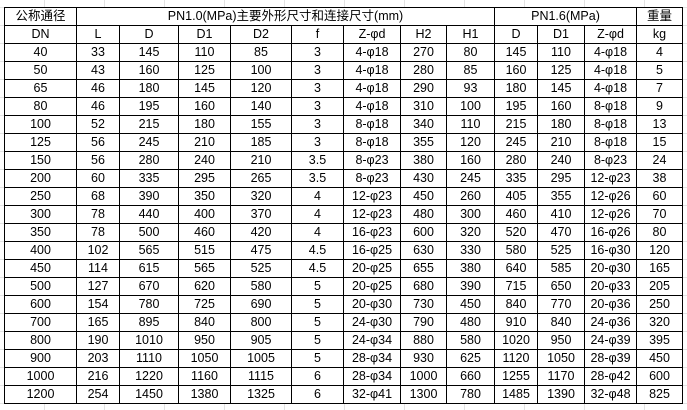 Image resolution: width=687 pixels, height=410 pixels. I want to click on table-cell: 330, so click(470, 250).